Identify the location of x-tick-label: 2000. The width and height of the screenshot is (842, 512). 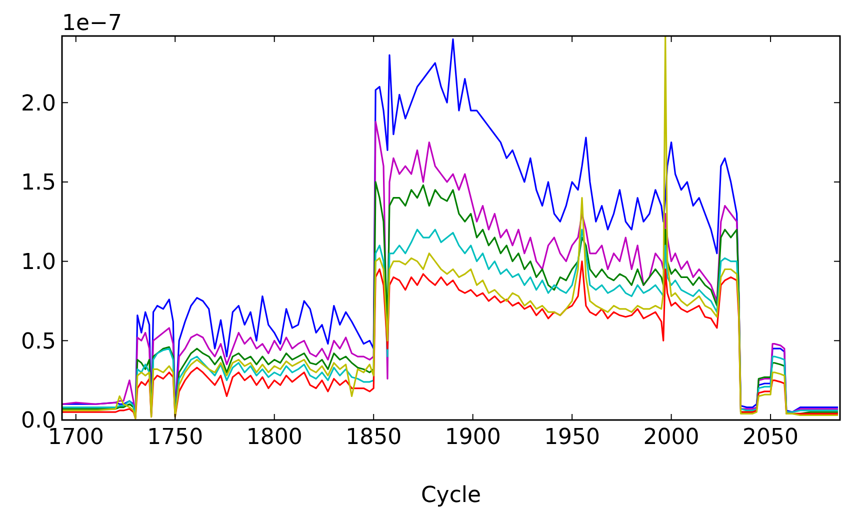
(671, 437).